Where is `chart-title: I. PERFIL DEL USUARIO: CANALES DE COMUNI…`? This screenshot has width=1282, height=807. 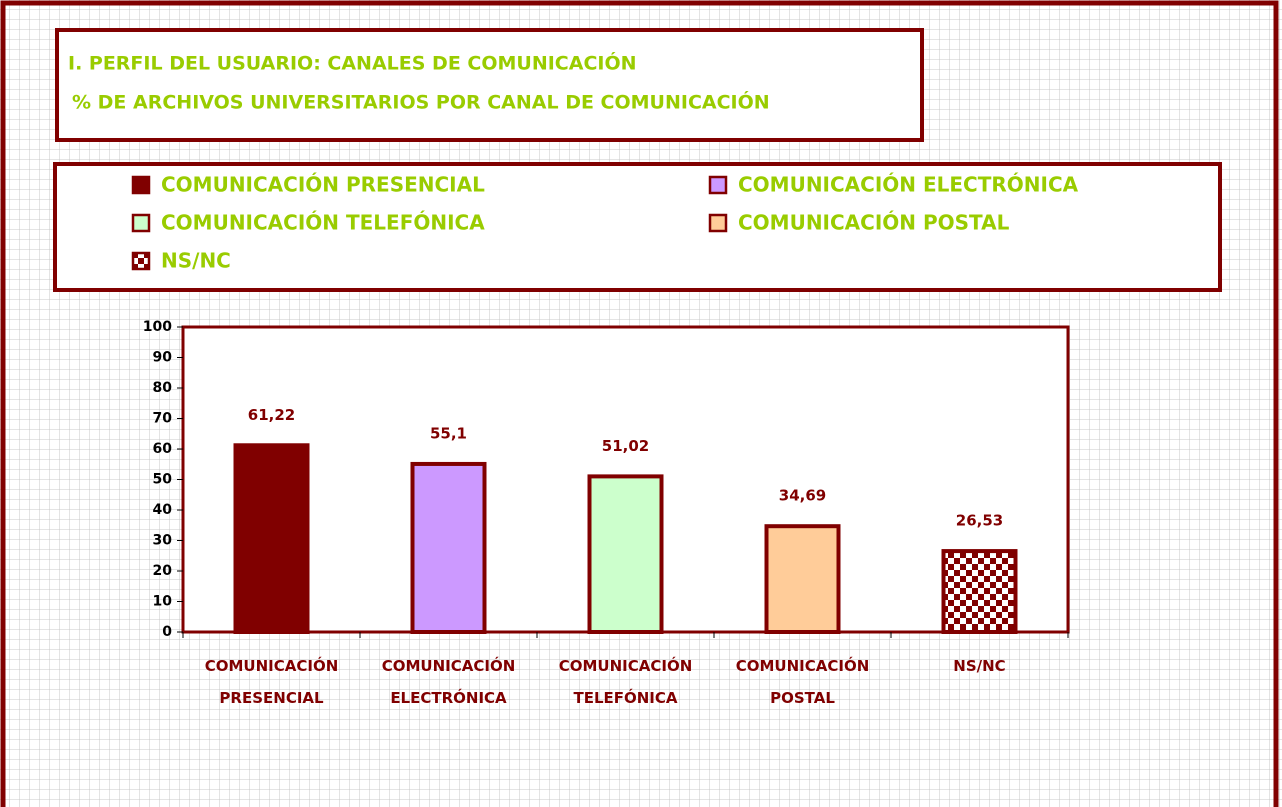
chart-title: I. PERFIL DEL USUARIO: CANALES DE COMUNI… is located at coordinates (352, 63).